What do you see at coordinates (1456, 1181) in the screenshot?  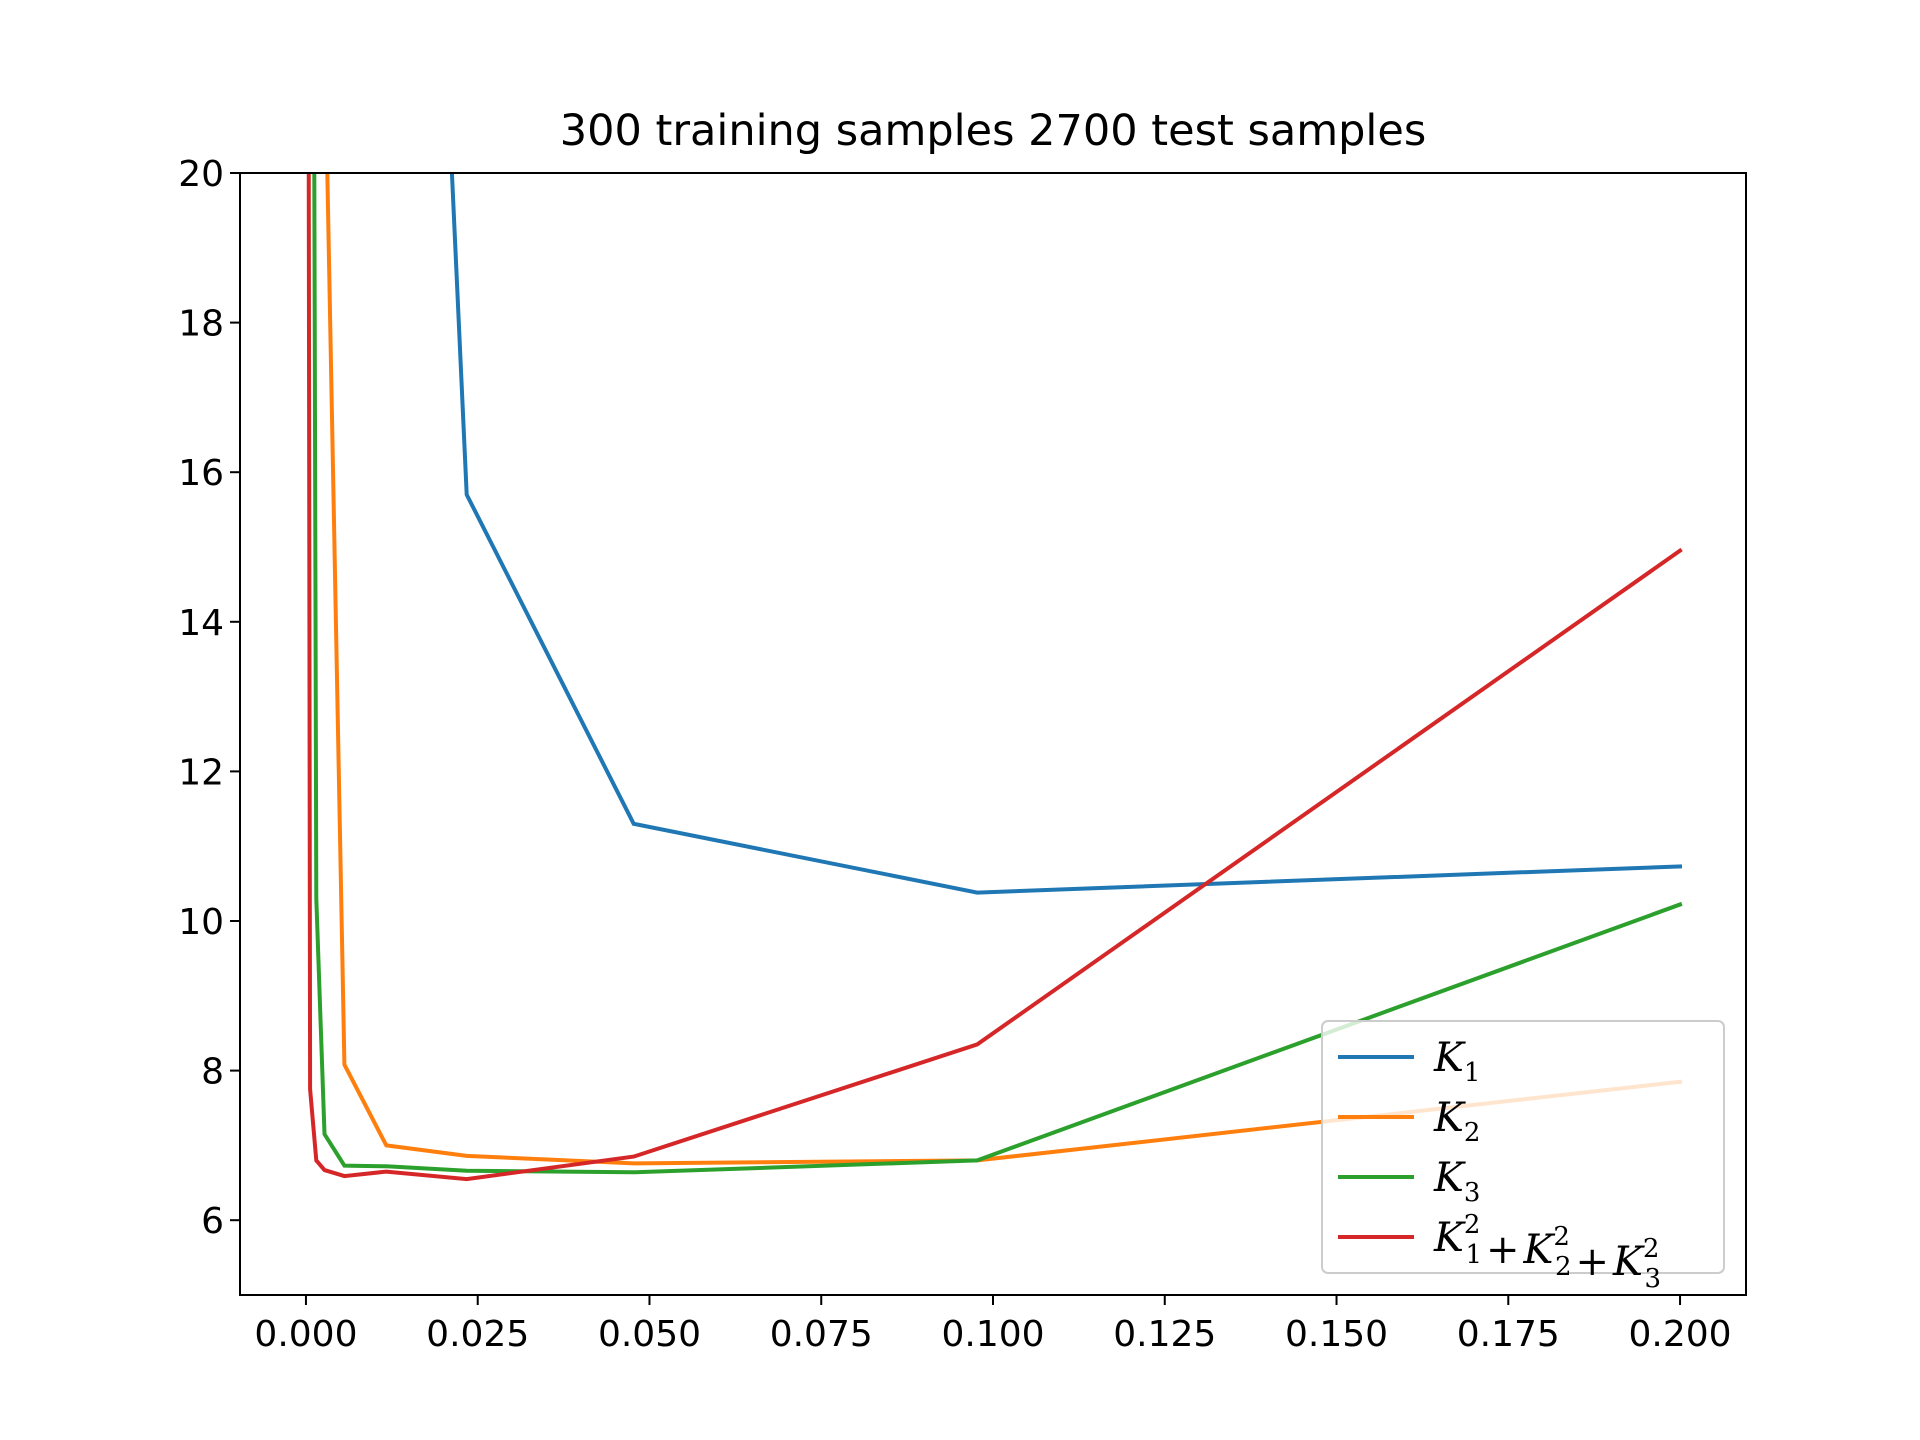 I see `legend-label: K3` at bounding box center [1456, 1181].